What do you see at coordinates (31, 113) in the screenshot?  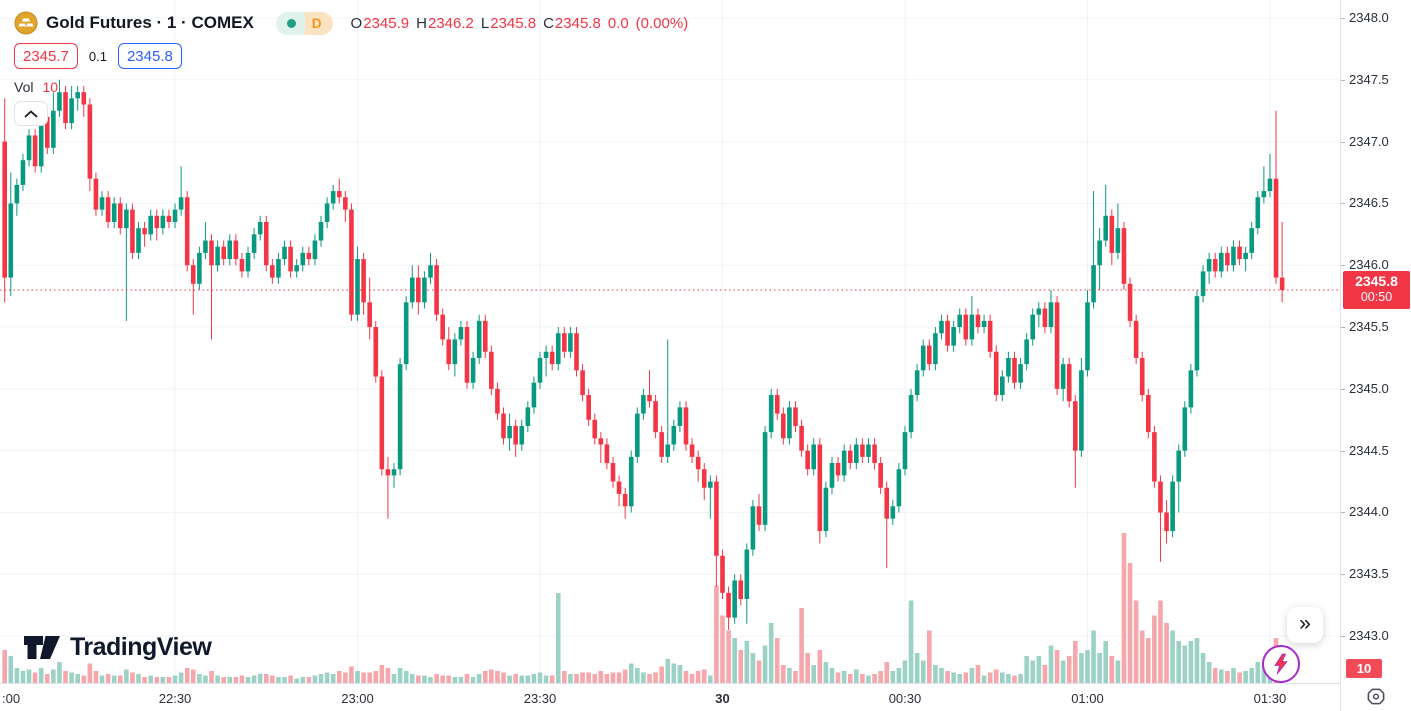 I see `collapse-legend-button` at bounding box center [31, 113].